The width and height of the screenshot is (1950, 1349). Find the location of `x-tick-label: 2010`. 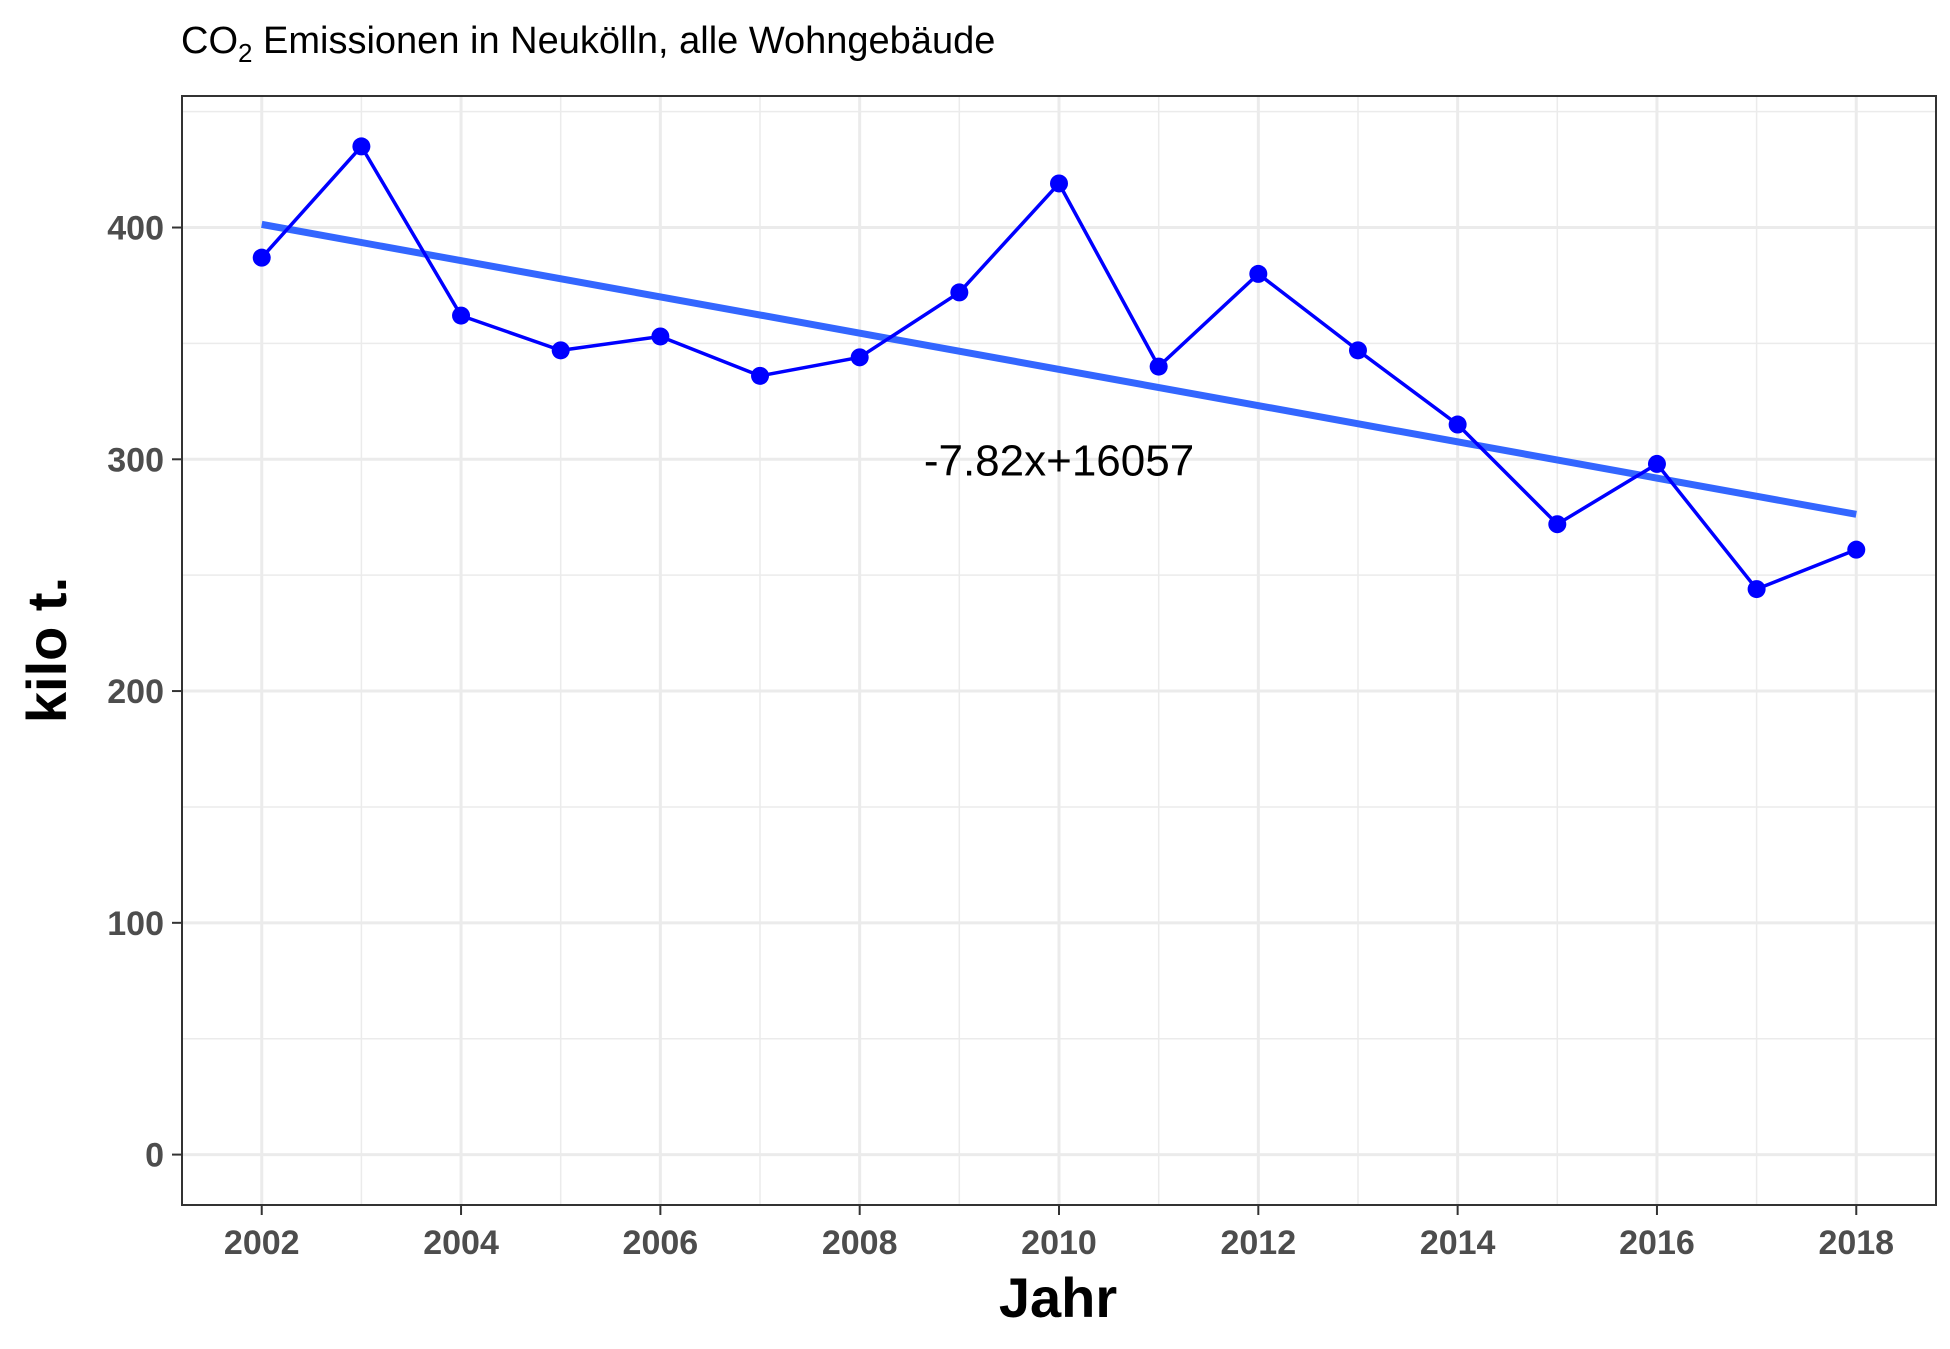

x-tick-label: 2010 is located at coordinates (1059, 1243).